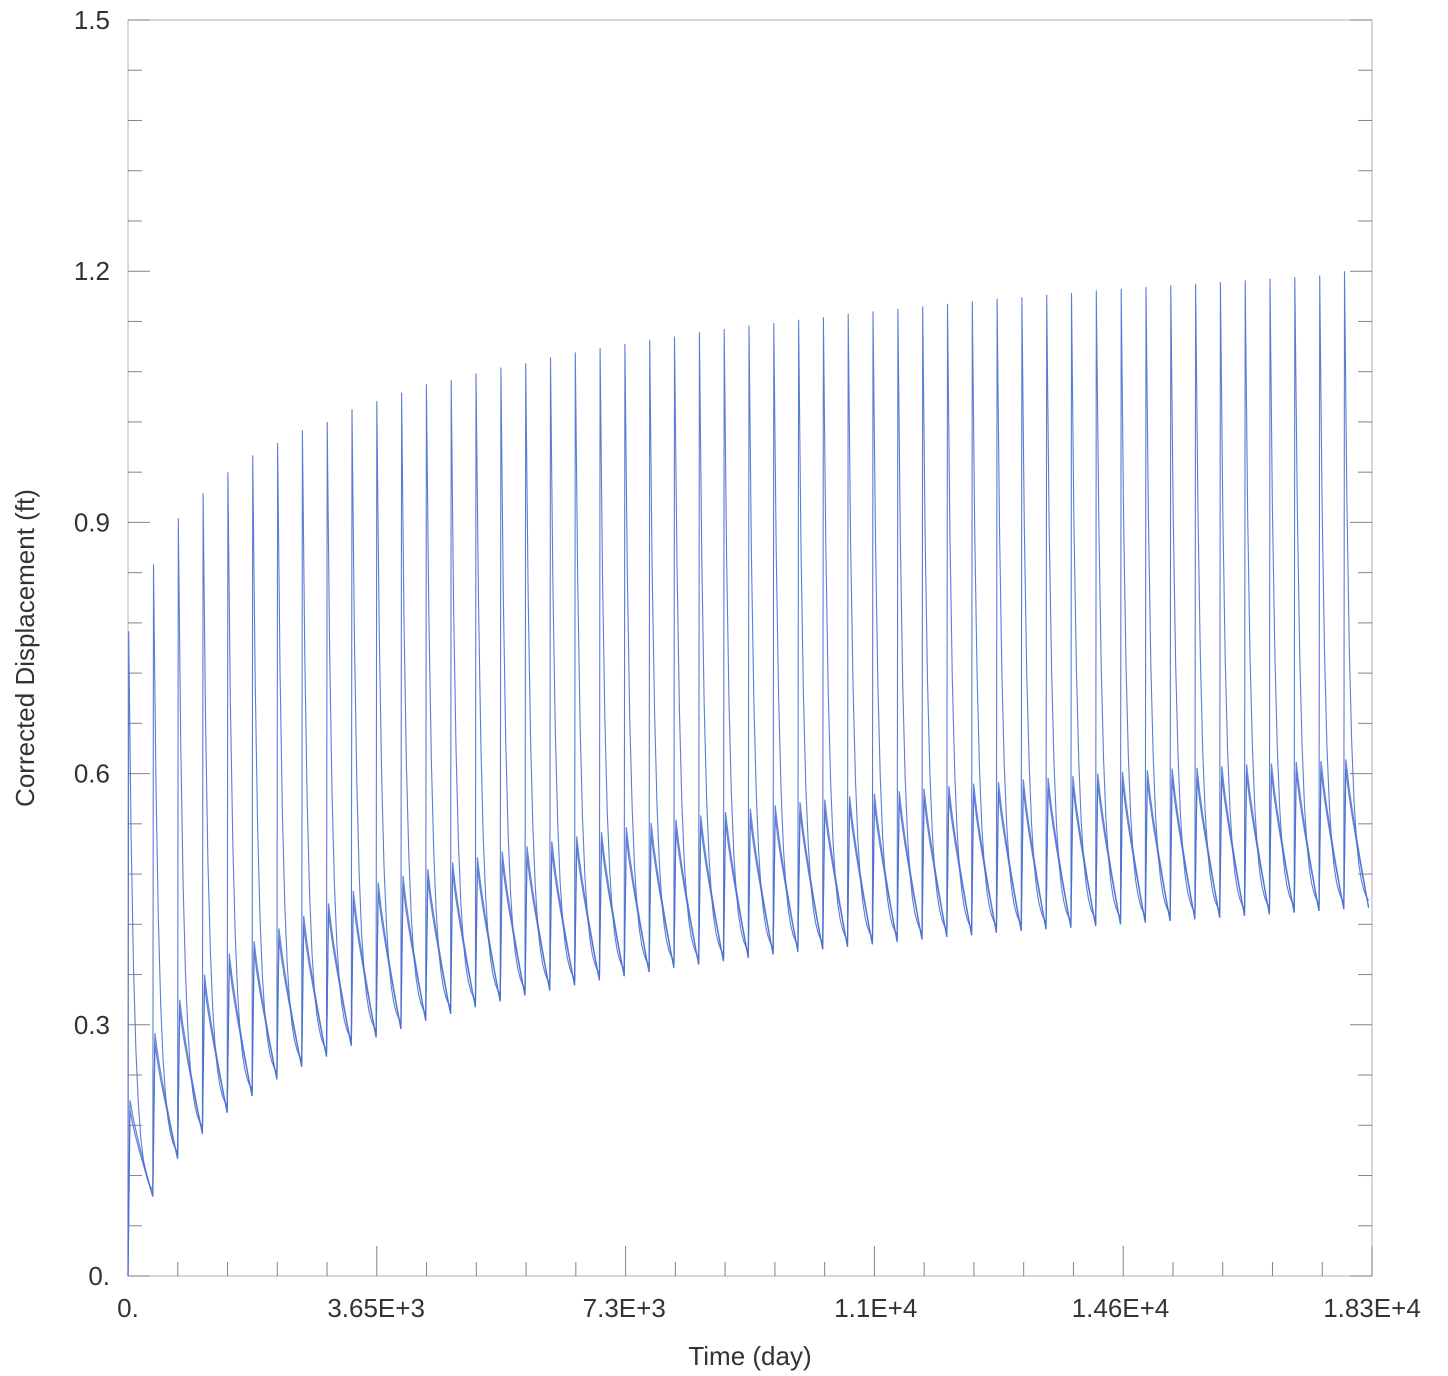 The height and width of the screenshot is (1376, 1448). Describe the element at coordinates (92, 271) in the screenshot. I see `y-tick-label: 1.2` at that location.